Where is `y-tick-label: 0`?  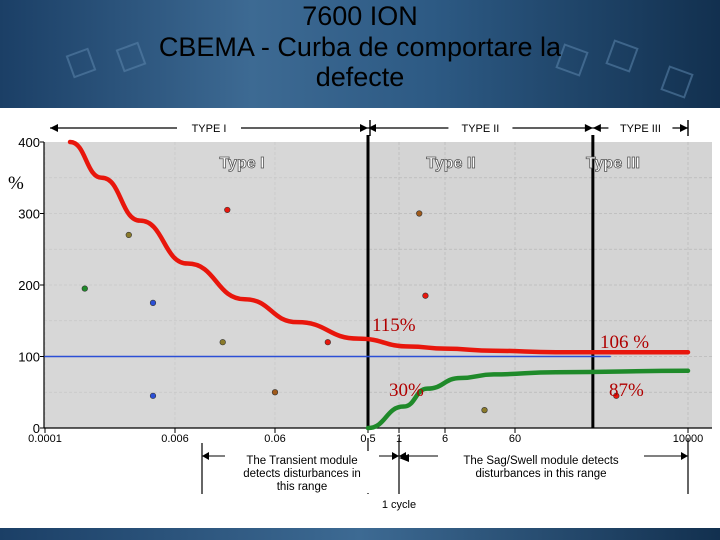
y-tick-label: 0 is located at coordinates (36, 428).